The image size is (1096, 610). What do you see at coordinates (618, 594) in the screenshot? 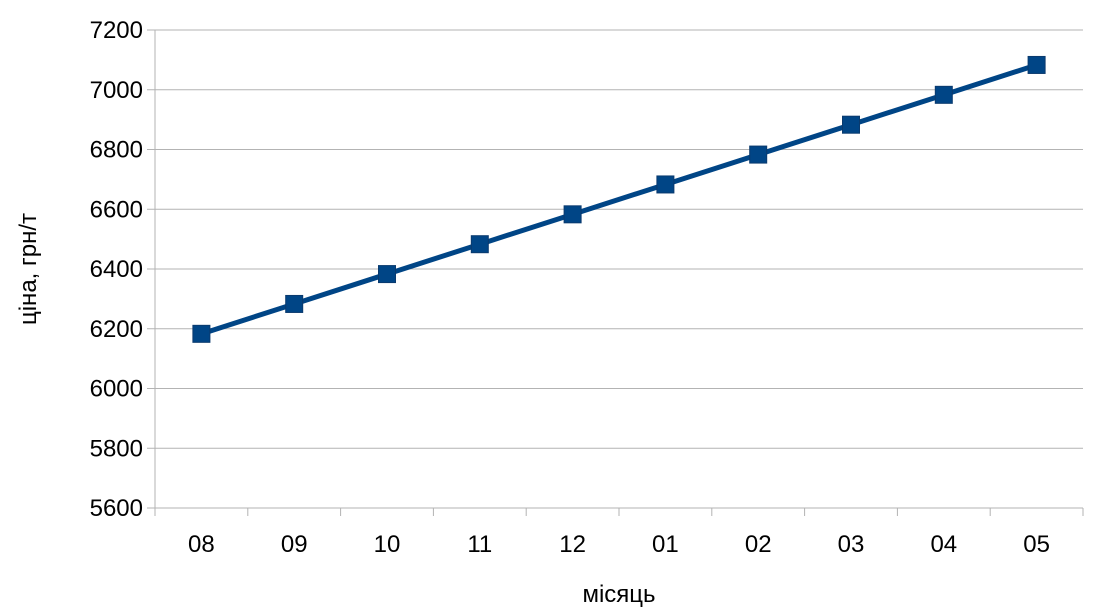
I see `x-axis-title: місяць` at bounding box center [618, 594].